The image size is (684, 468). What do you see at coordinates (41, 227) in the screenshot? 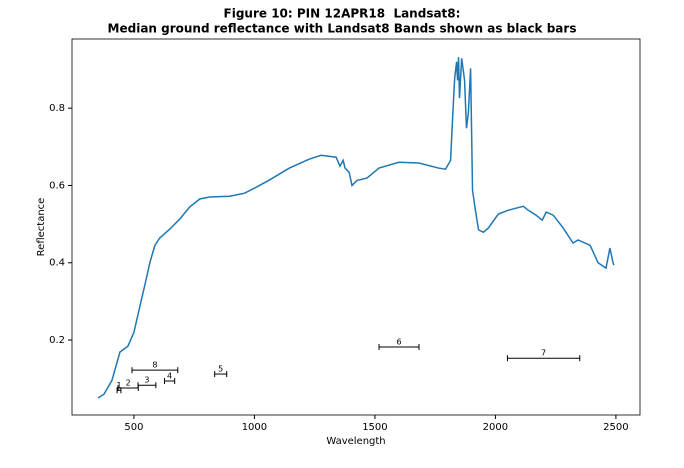
I see `y-axis-label: Reflectance` at bounding box center [41, 227].